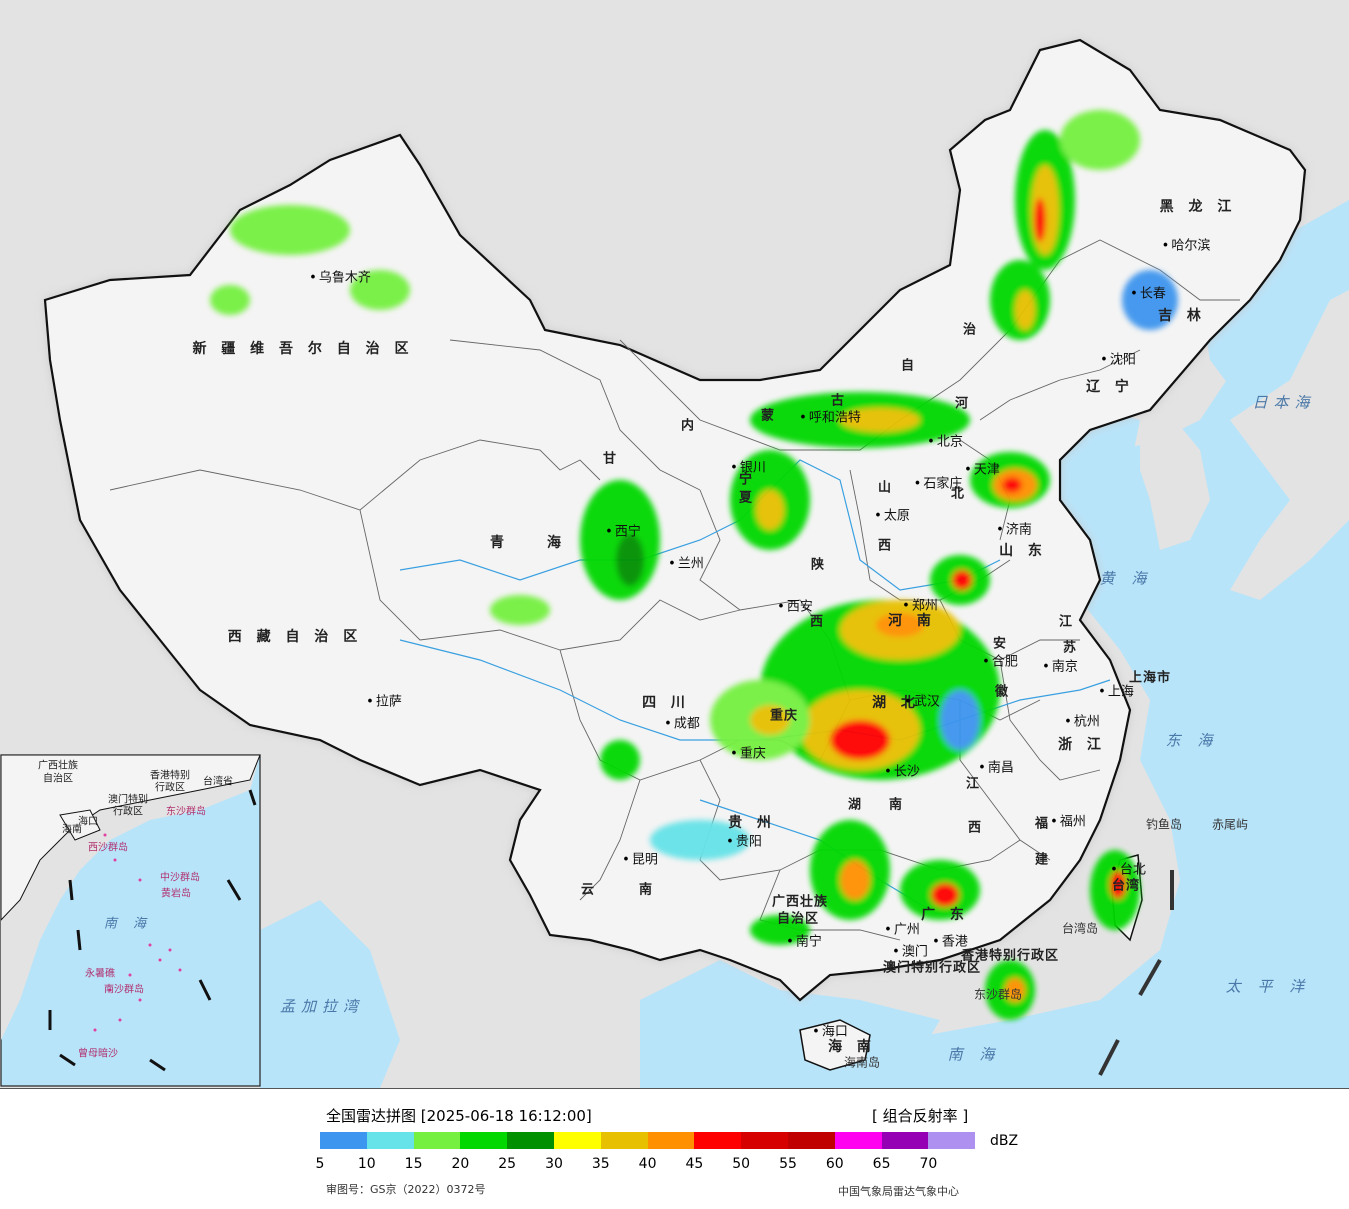 This screenshot has width=1349, height=1209. What do you see at coordinates (881, 1164) in the screenshot?
I see `tick-label: 65` at bounding box center [881, 1164].